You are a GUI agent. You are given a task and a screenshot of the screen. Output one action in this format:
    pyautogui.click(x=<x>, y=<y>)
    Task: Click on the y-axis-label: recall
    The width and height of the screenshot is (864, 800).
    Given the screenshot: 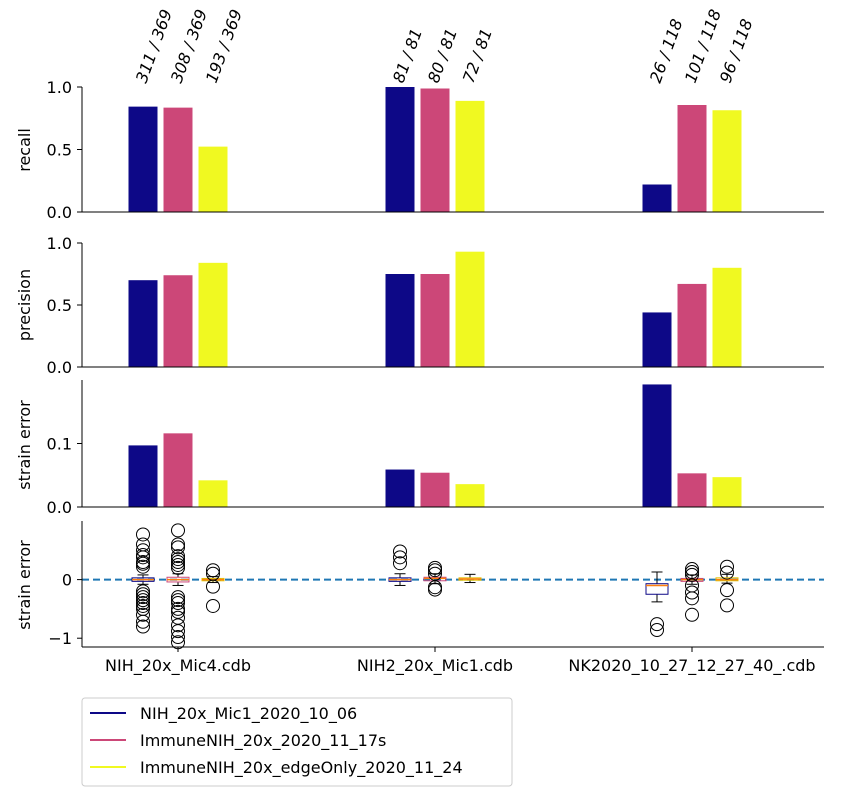 What is the action you would take?
    pyautogui.click(x=24, y=150)
    